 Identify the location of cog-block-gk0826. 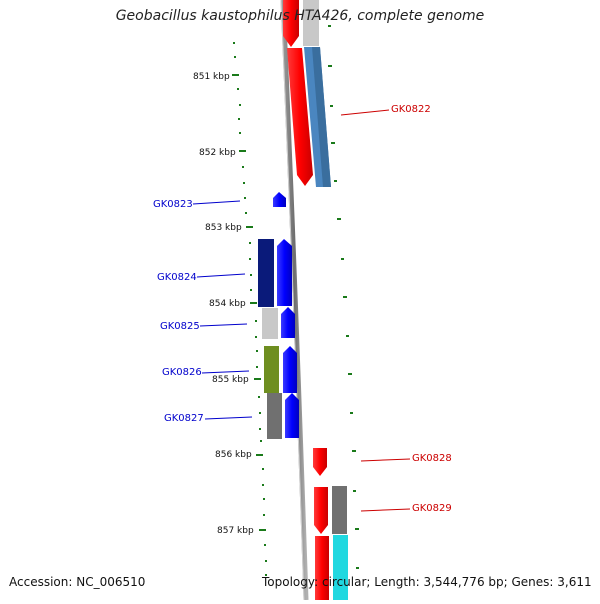
(271, 369).